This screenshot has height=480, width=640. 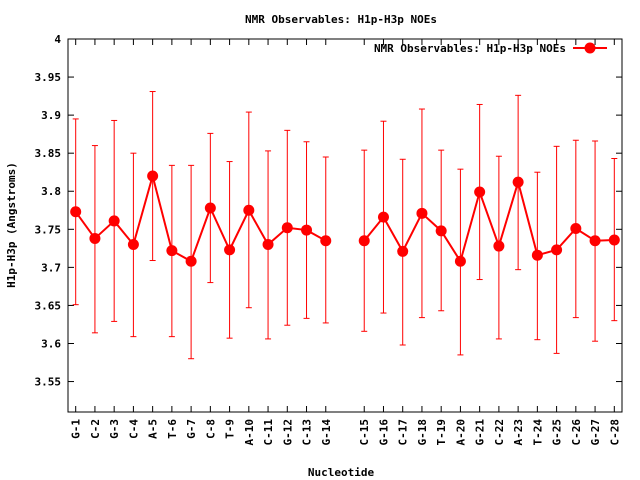 What do you see at coordinates (76, 429) in the screenshot?
I see `x-tick-label: G-1` at bounding box center [76, 429].